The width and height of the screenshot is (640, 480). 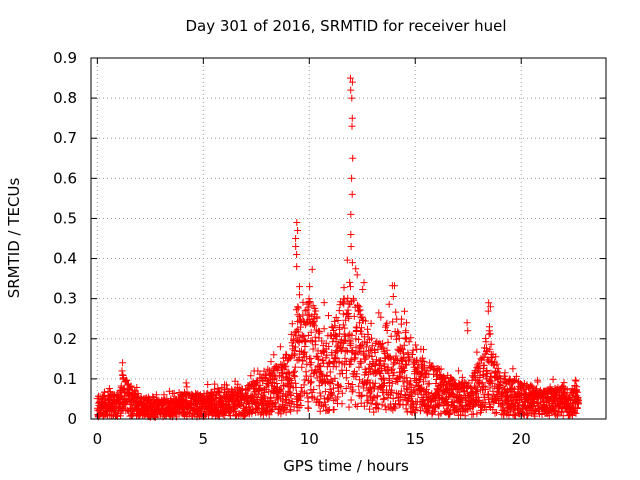 What do you see at coordinates (65, 299) in the screenshot?
I see `y-tick-label: 0.3` at bounding box center [65, 299].